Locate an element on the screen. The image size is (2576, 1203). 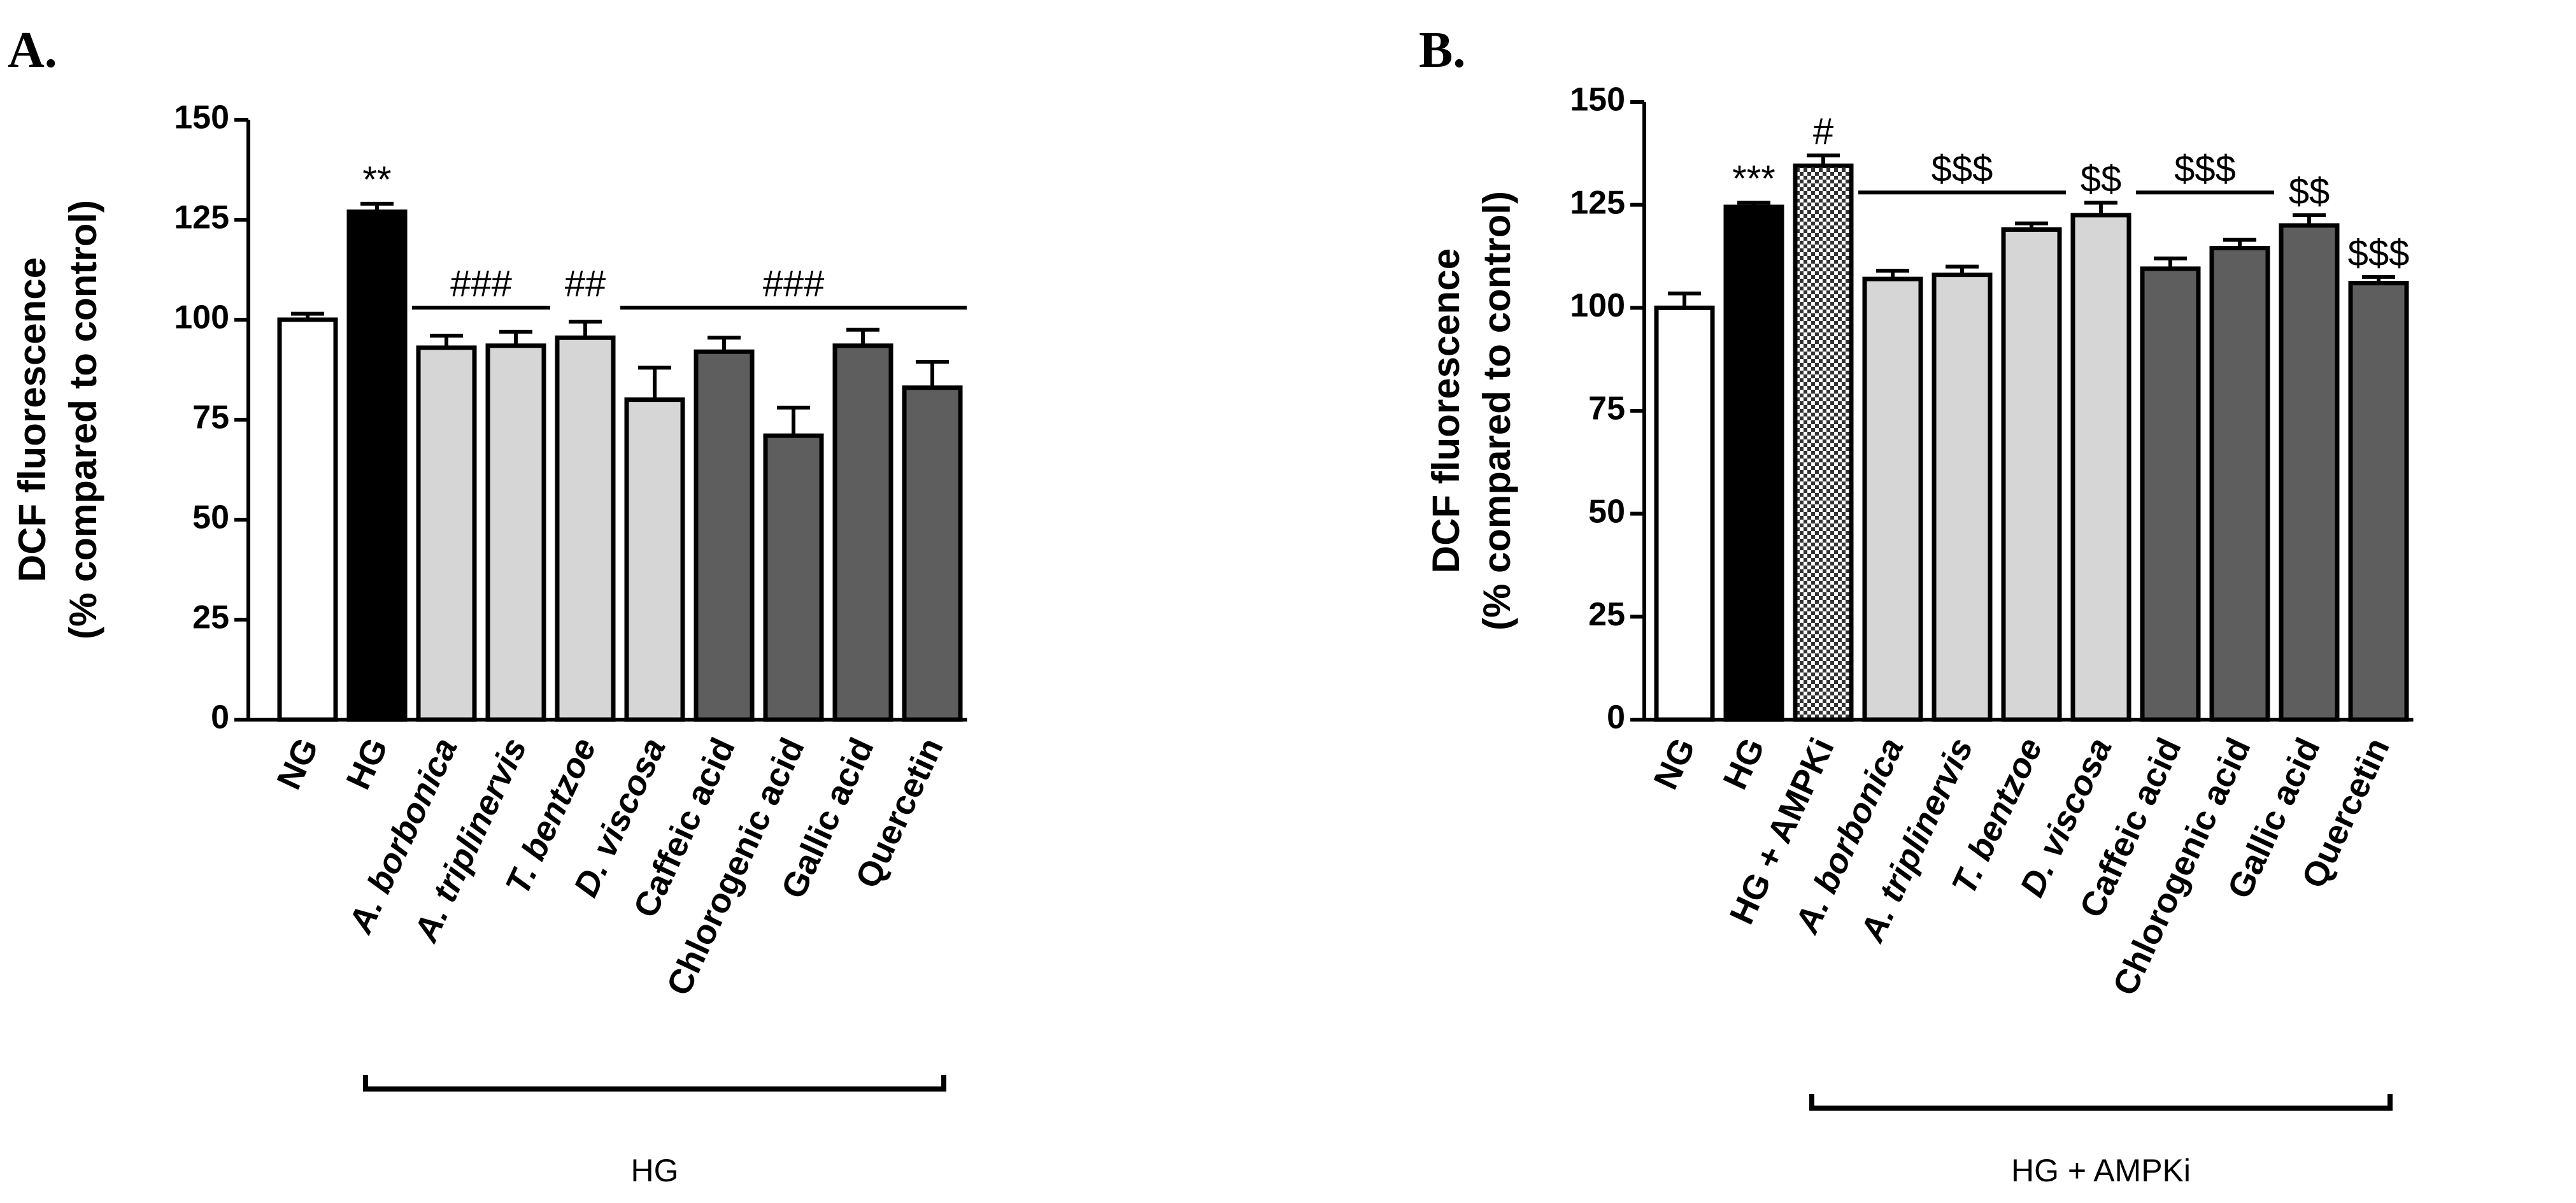
significance-label: ## is located at coordinates (585, 283).